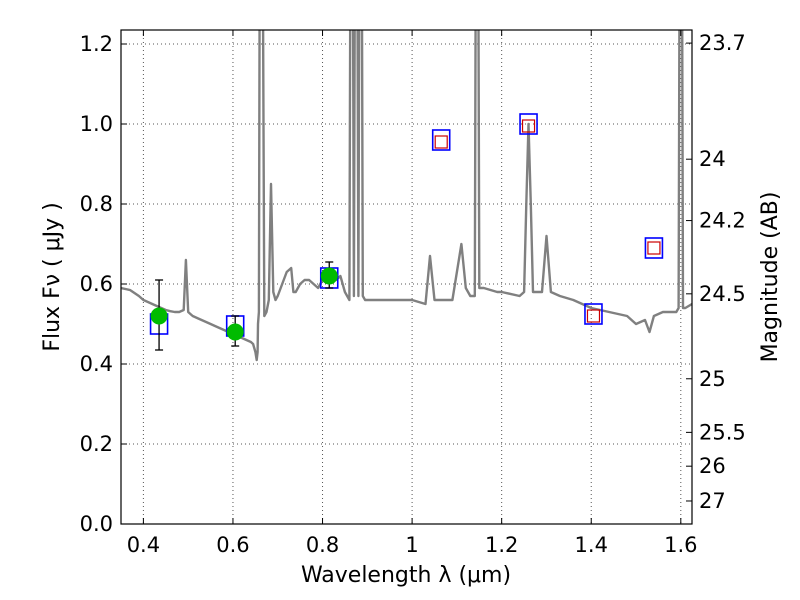  Describe the element at coordinates (96, 44) in the screenshot. I see `y-tick-label: 1.2` at that location.